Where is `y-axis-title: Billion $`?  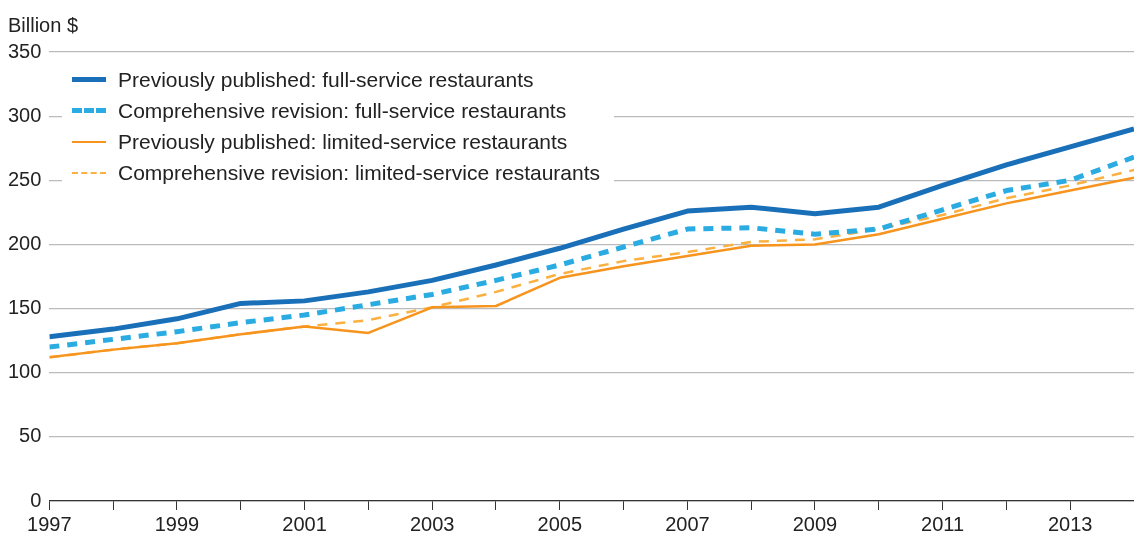
y-axis-title: Billion $ is located at coordinates (43, 24).